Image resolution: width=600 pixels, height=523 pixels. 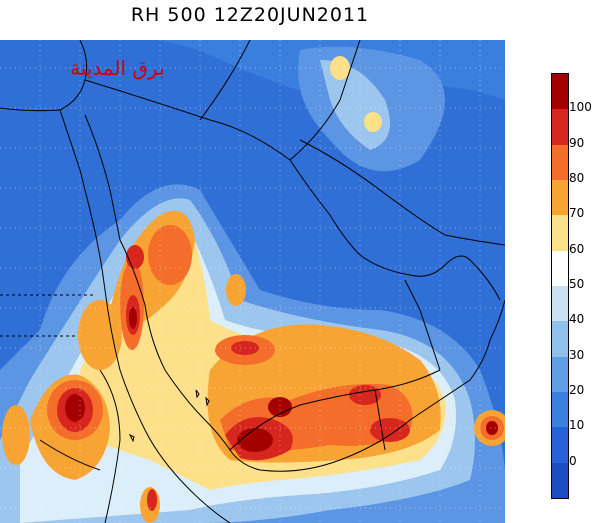 What do you see at coordinates (577, 354) in the screenshot?
I see `colorbar-tick-label: 30` at bounding box center [577, 354].